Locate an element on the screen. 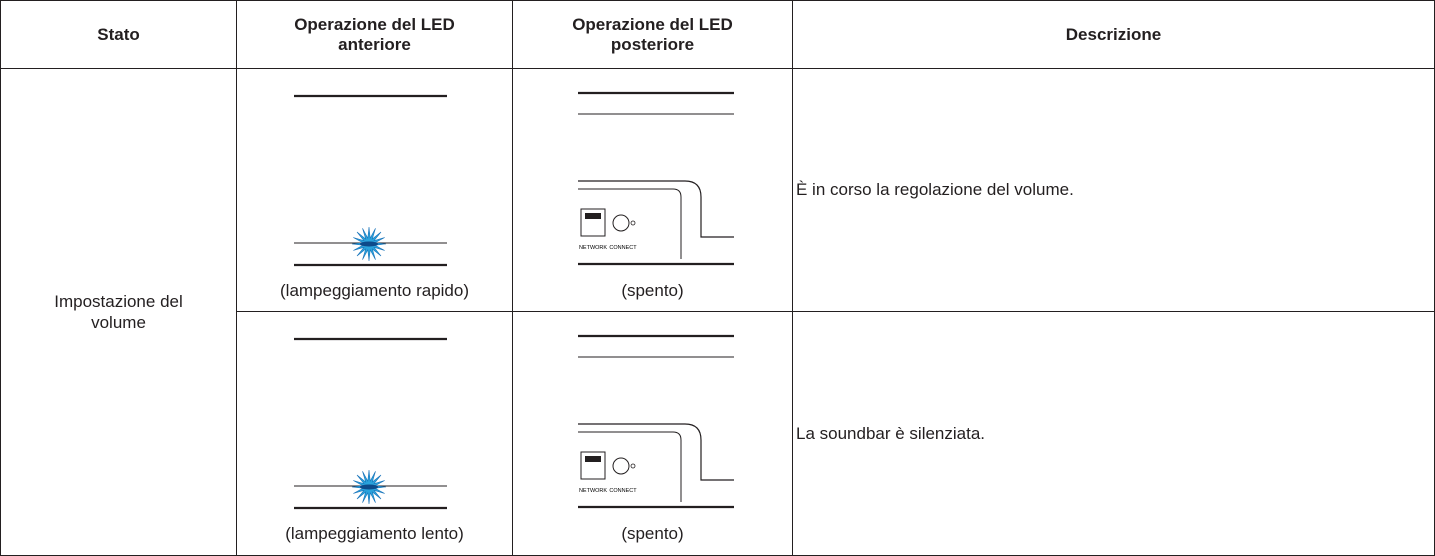  state-text: Impostazione del volume is located at coordinates (118, 312).